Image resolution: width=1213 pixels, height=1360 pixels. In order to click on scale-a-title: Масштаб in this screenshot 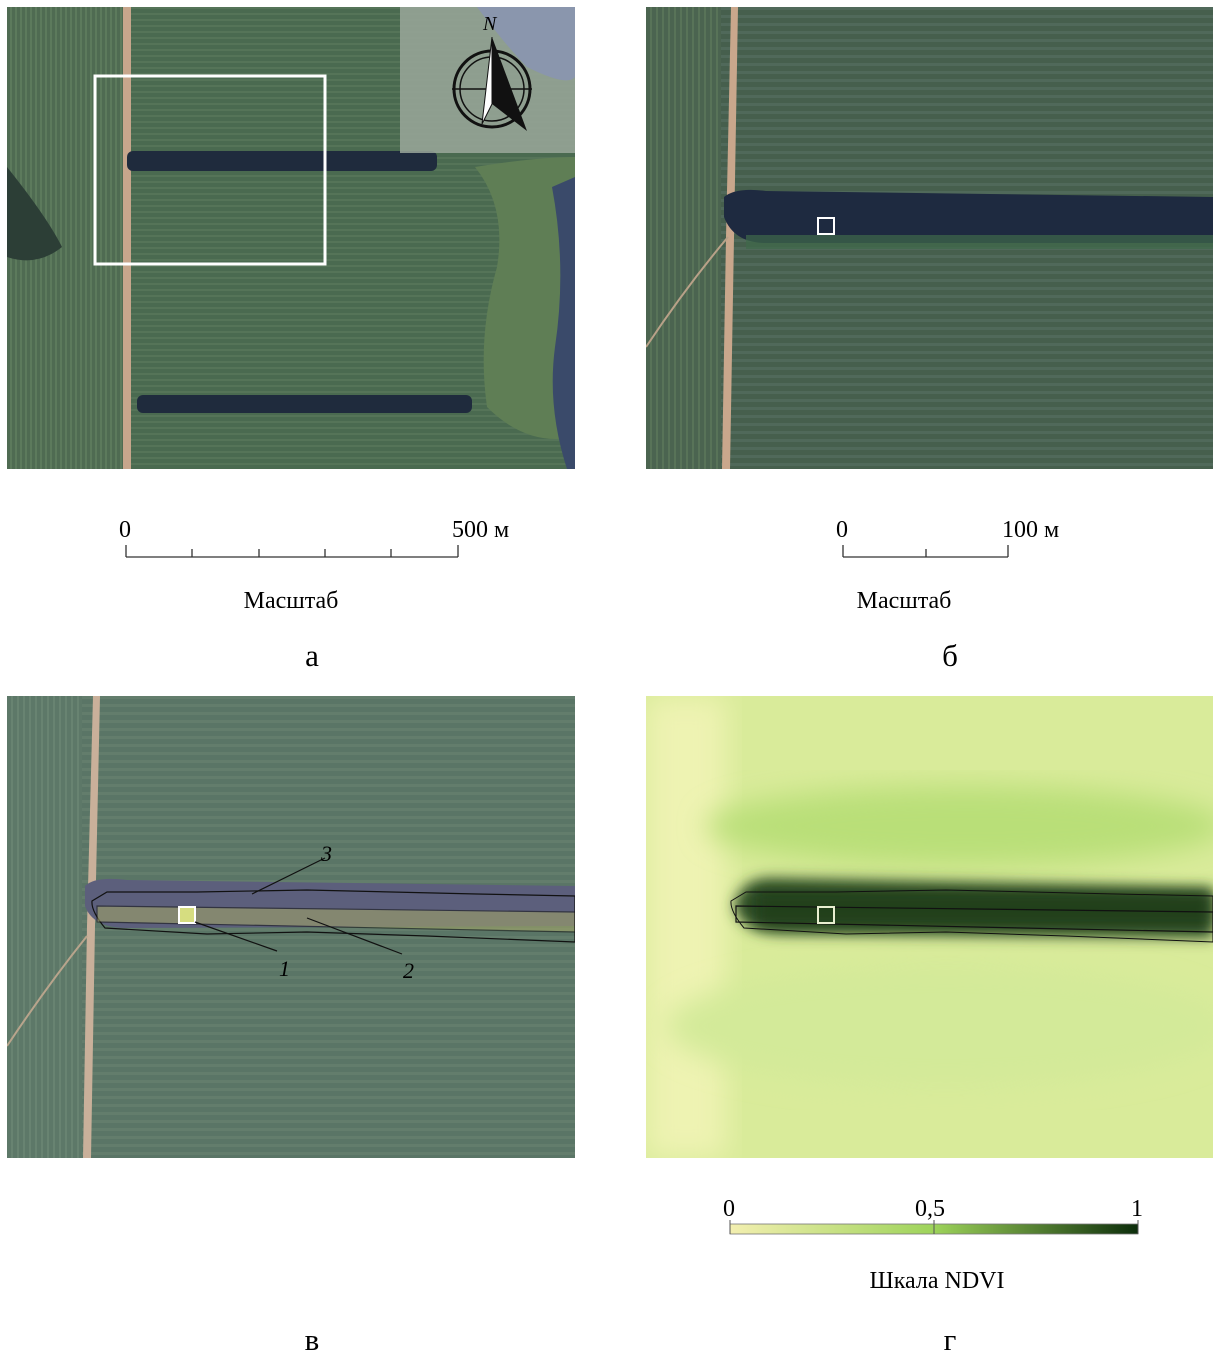, I will do `click(291, 601)`.